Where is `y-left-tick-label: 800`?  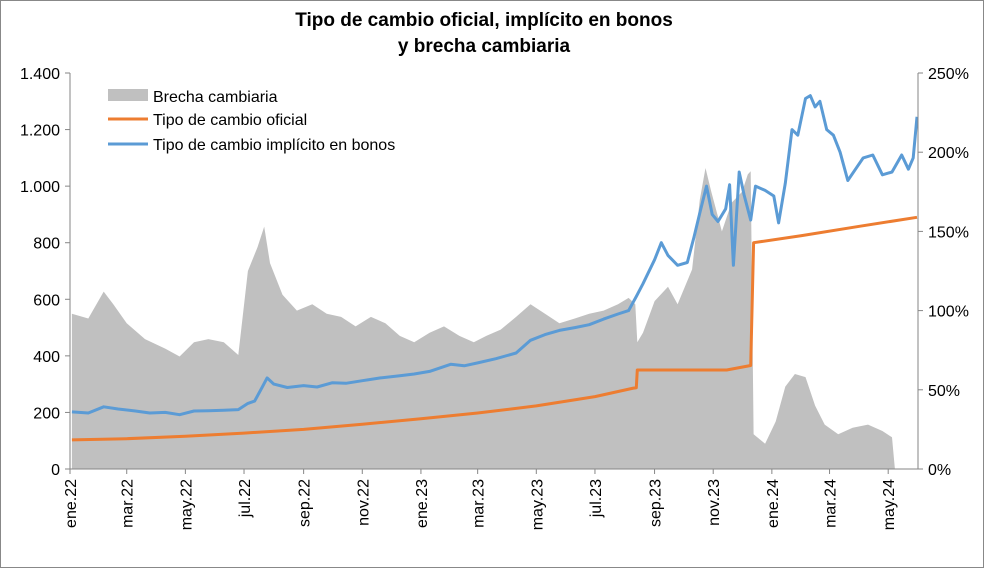
y-left-tick-label: 800 is located at coordinates (46, 244).